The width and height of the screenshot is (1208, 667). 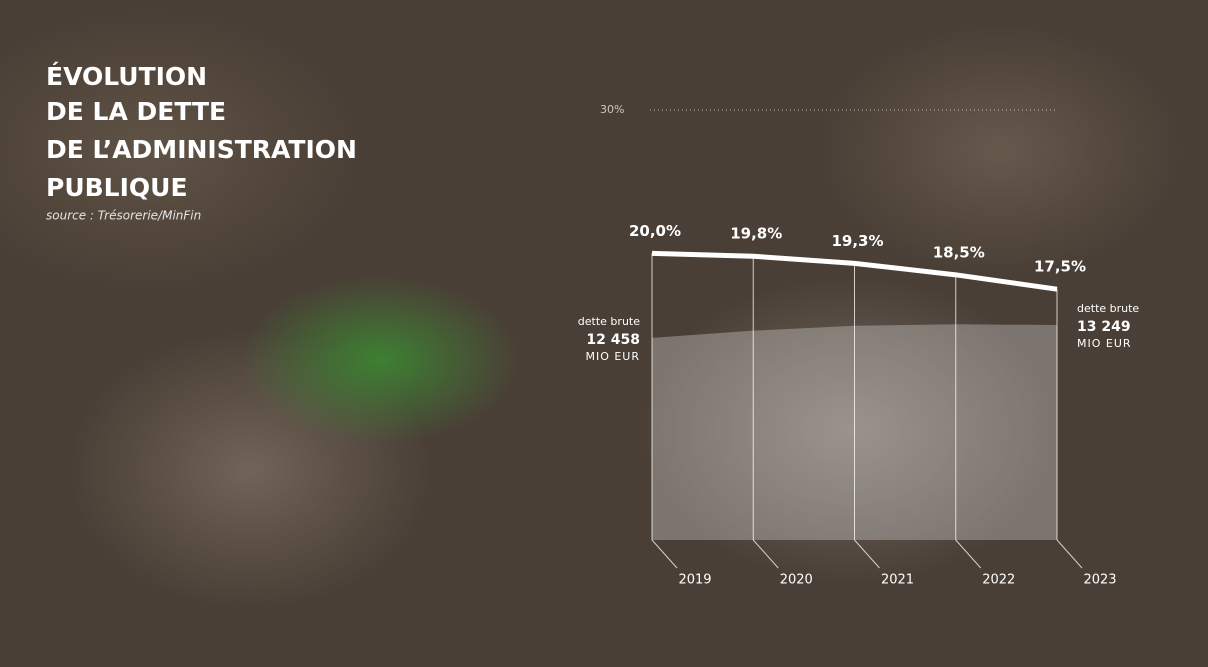 What do you see at coordinates (694, 580) in the screenshot?
I see `x-tick-label: 2019` at bounding box center [694, 580].